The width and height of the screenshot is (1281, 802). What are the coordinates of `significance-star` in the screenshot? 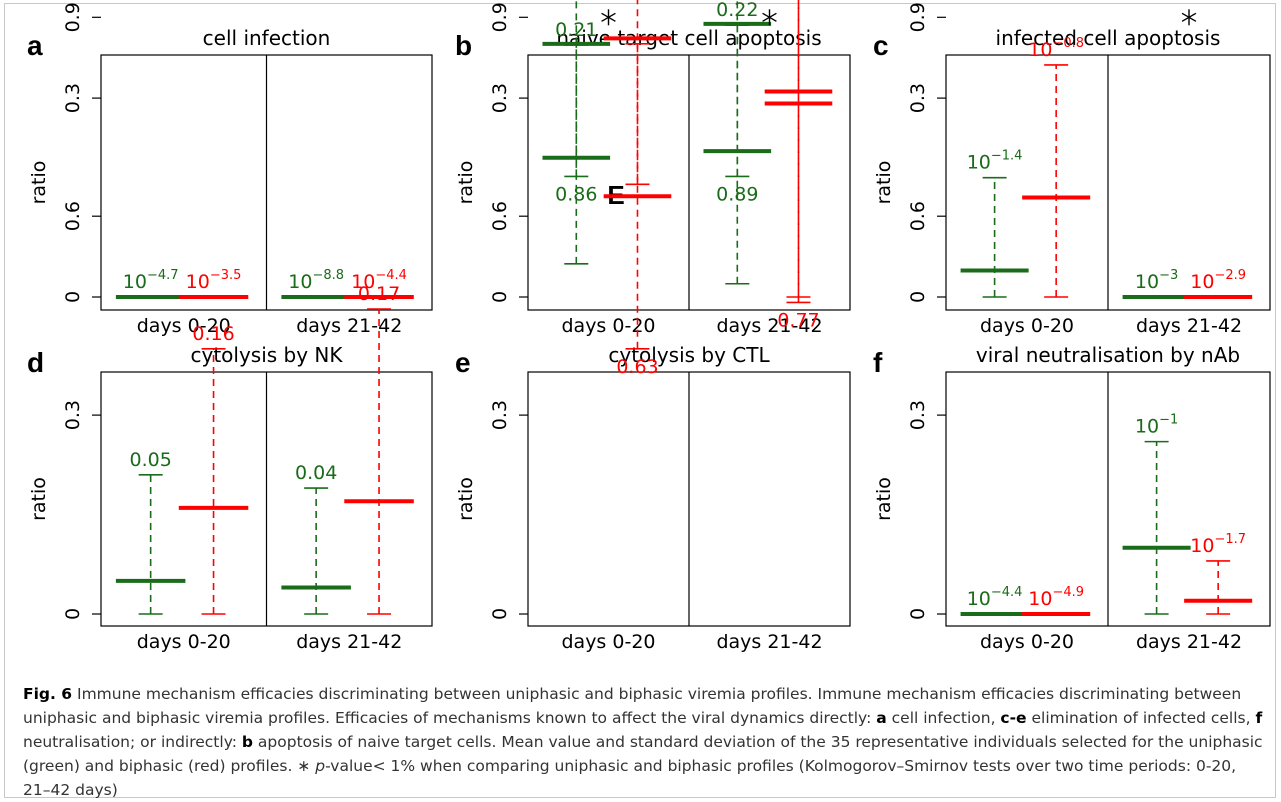 It's located at (608, 17).